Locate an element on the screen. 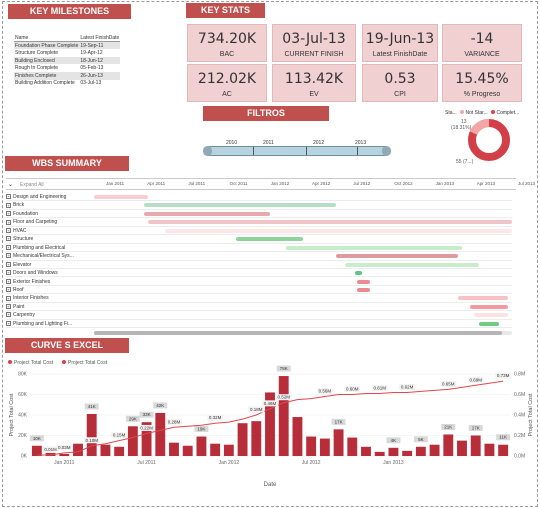 Image resolution: width=540 pixels, height=508 pixels. wbs-row: + Doors and Windows is located at coordinates (259, 273).